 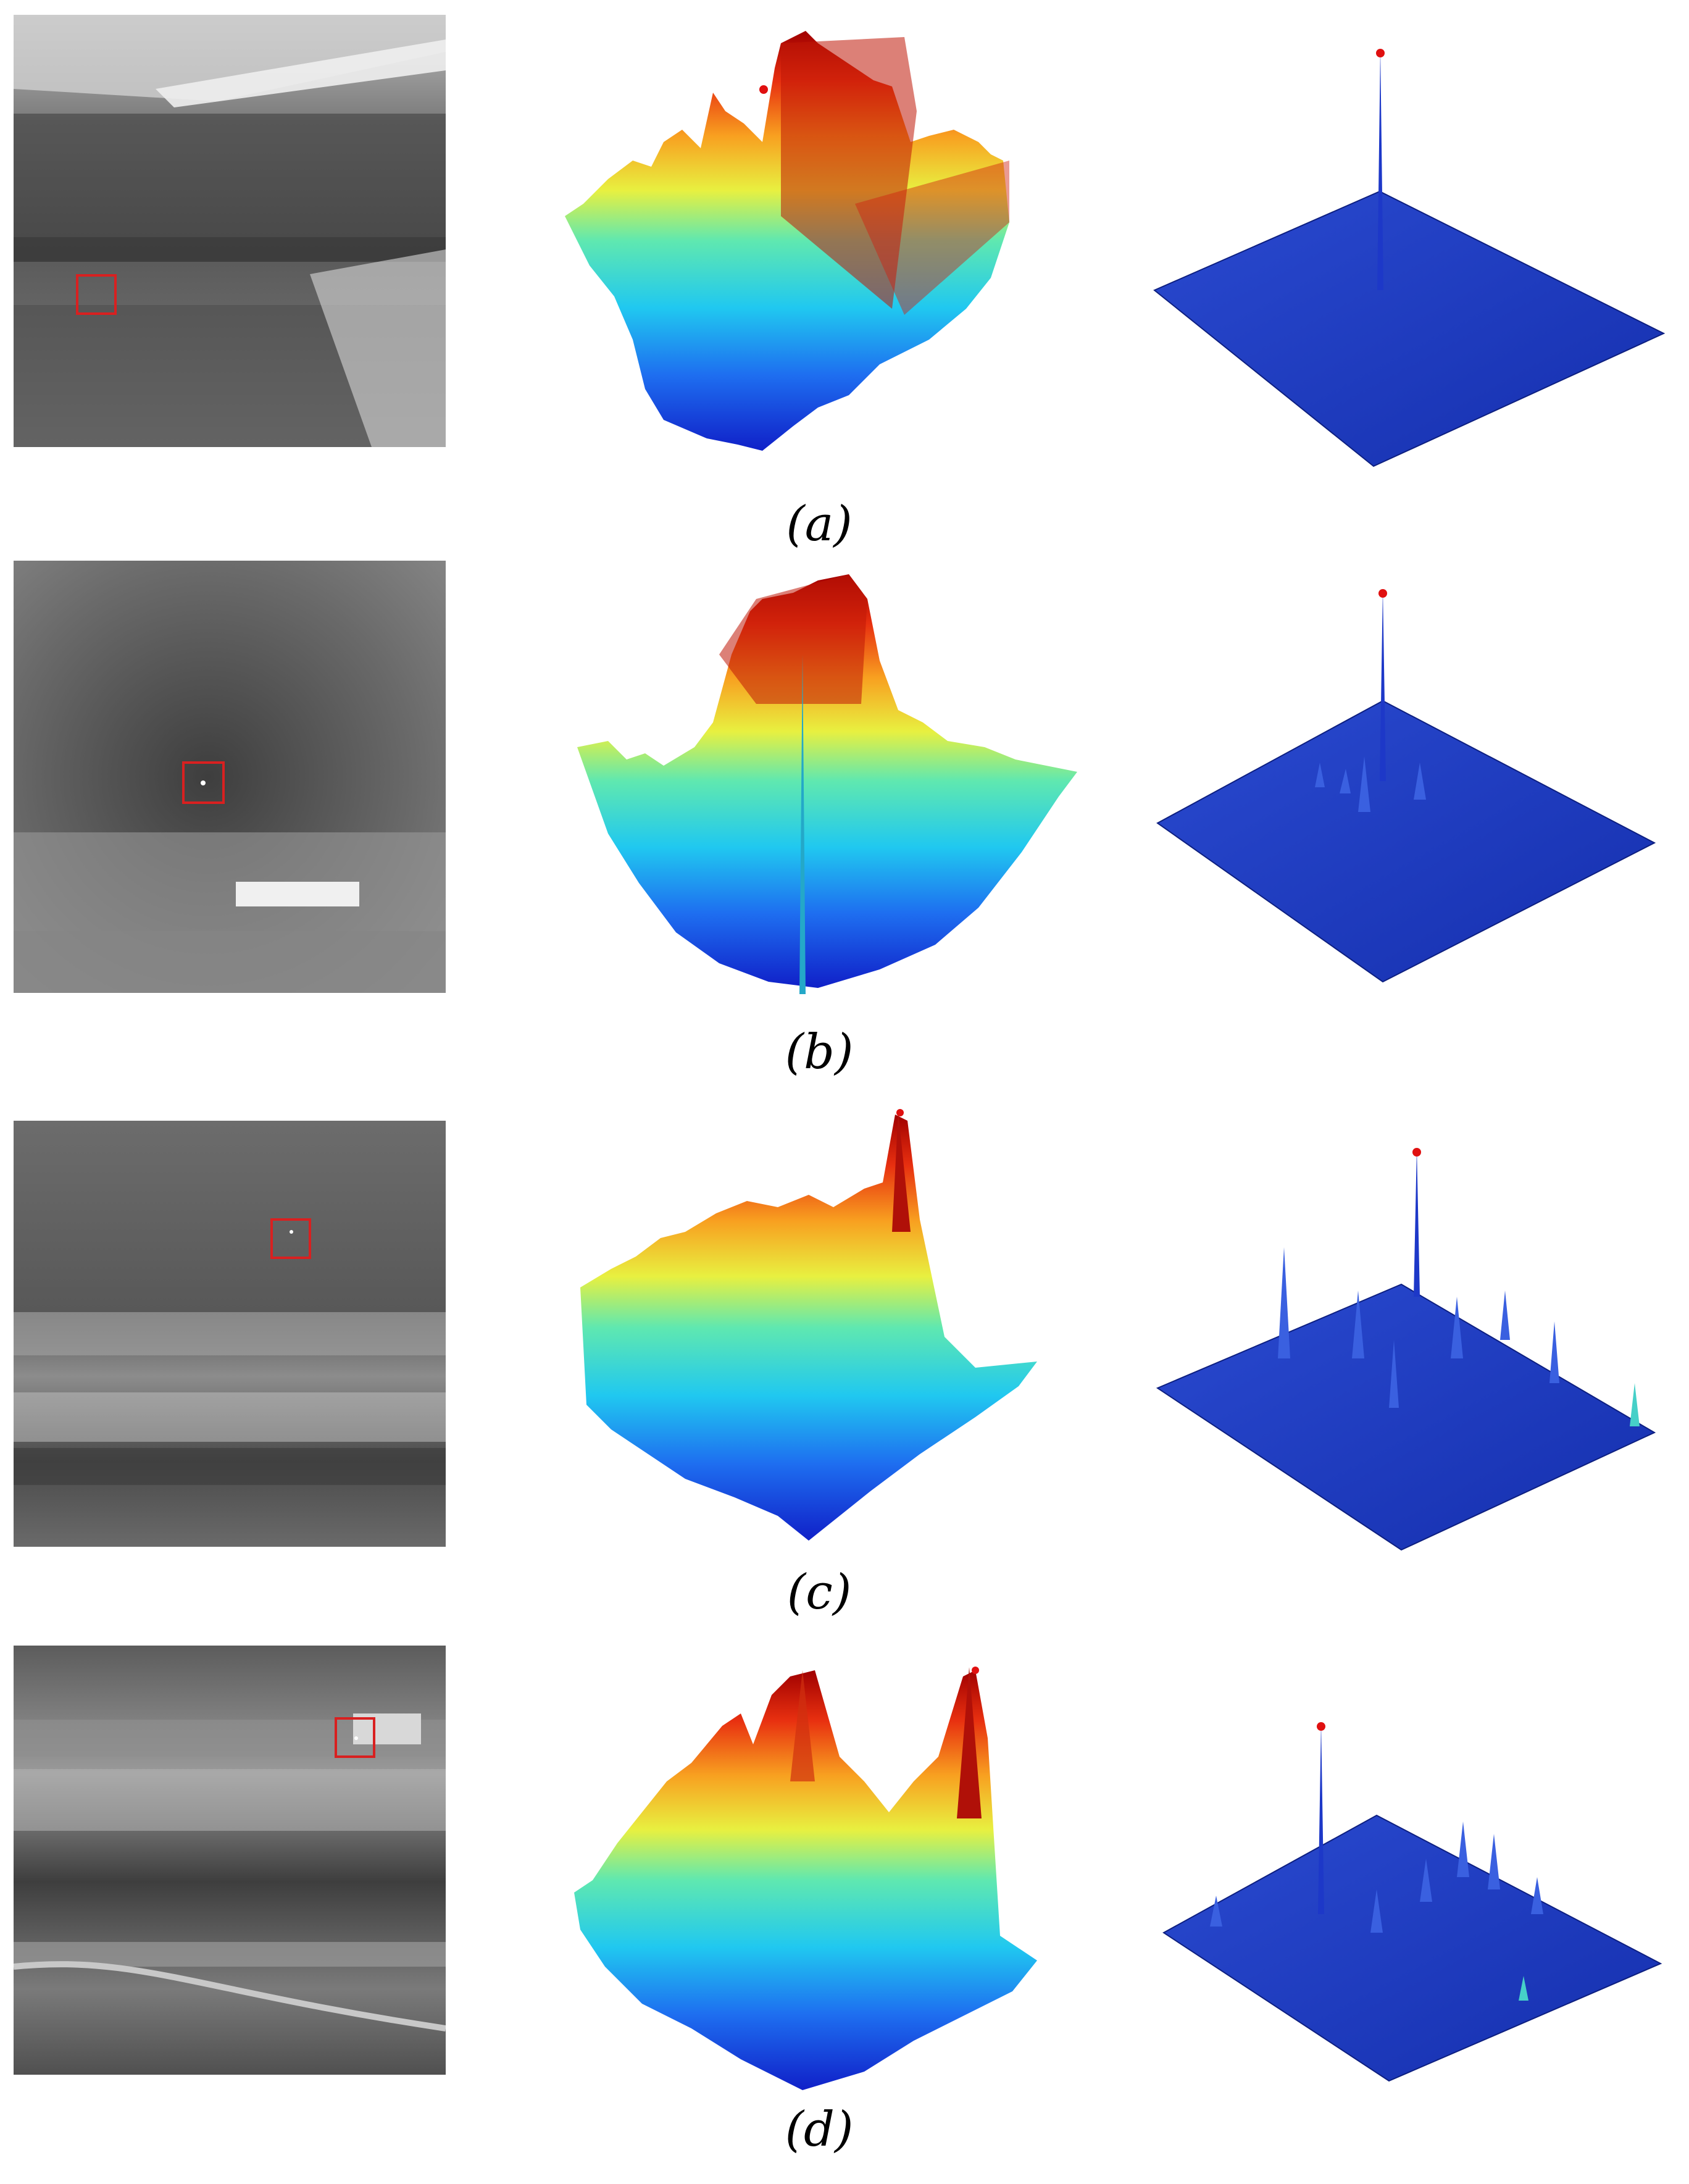 What do you see at coordinates (230, 231) in the screenshot?
I see `infrared-image-a` at bounding box center [230, 231].